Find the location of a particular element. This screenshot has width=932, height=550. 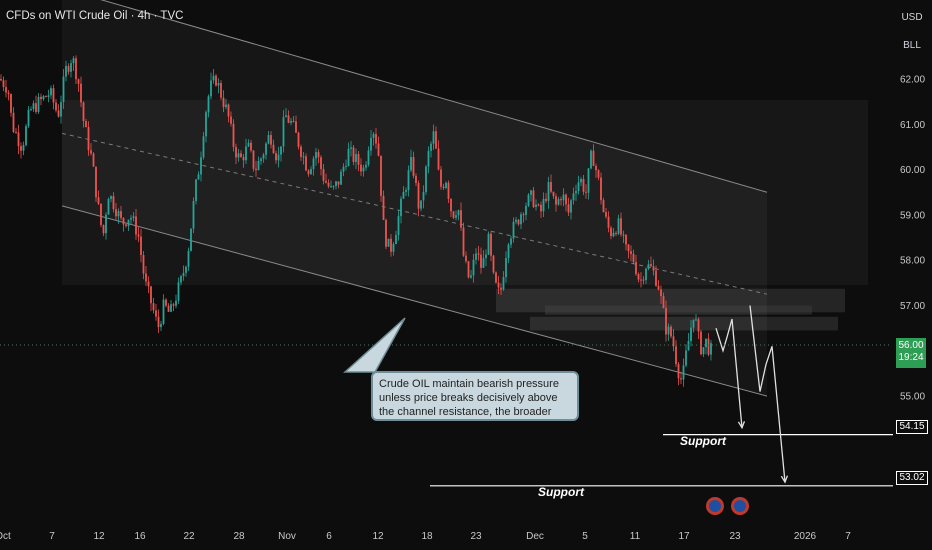

price-tick: 58.00 is located at coordinates (912, 261).